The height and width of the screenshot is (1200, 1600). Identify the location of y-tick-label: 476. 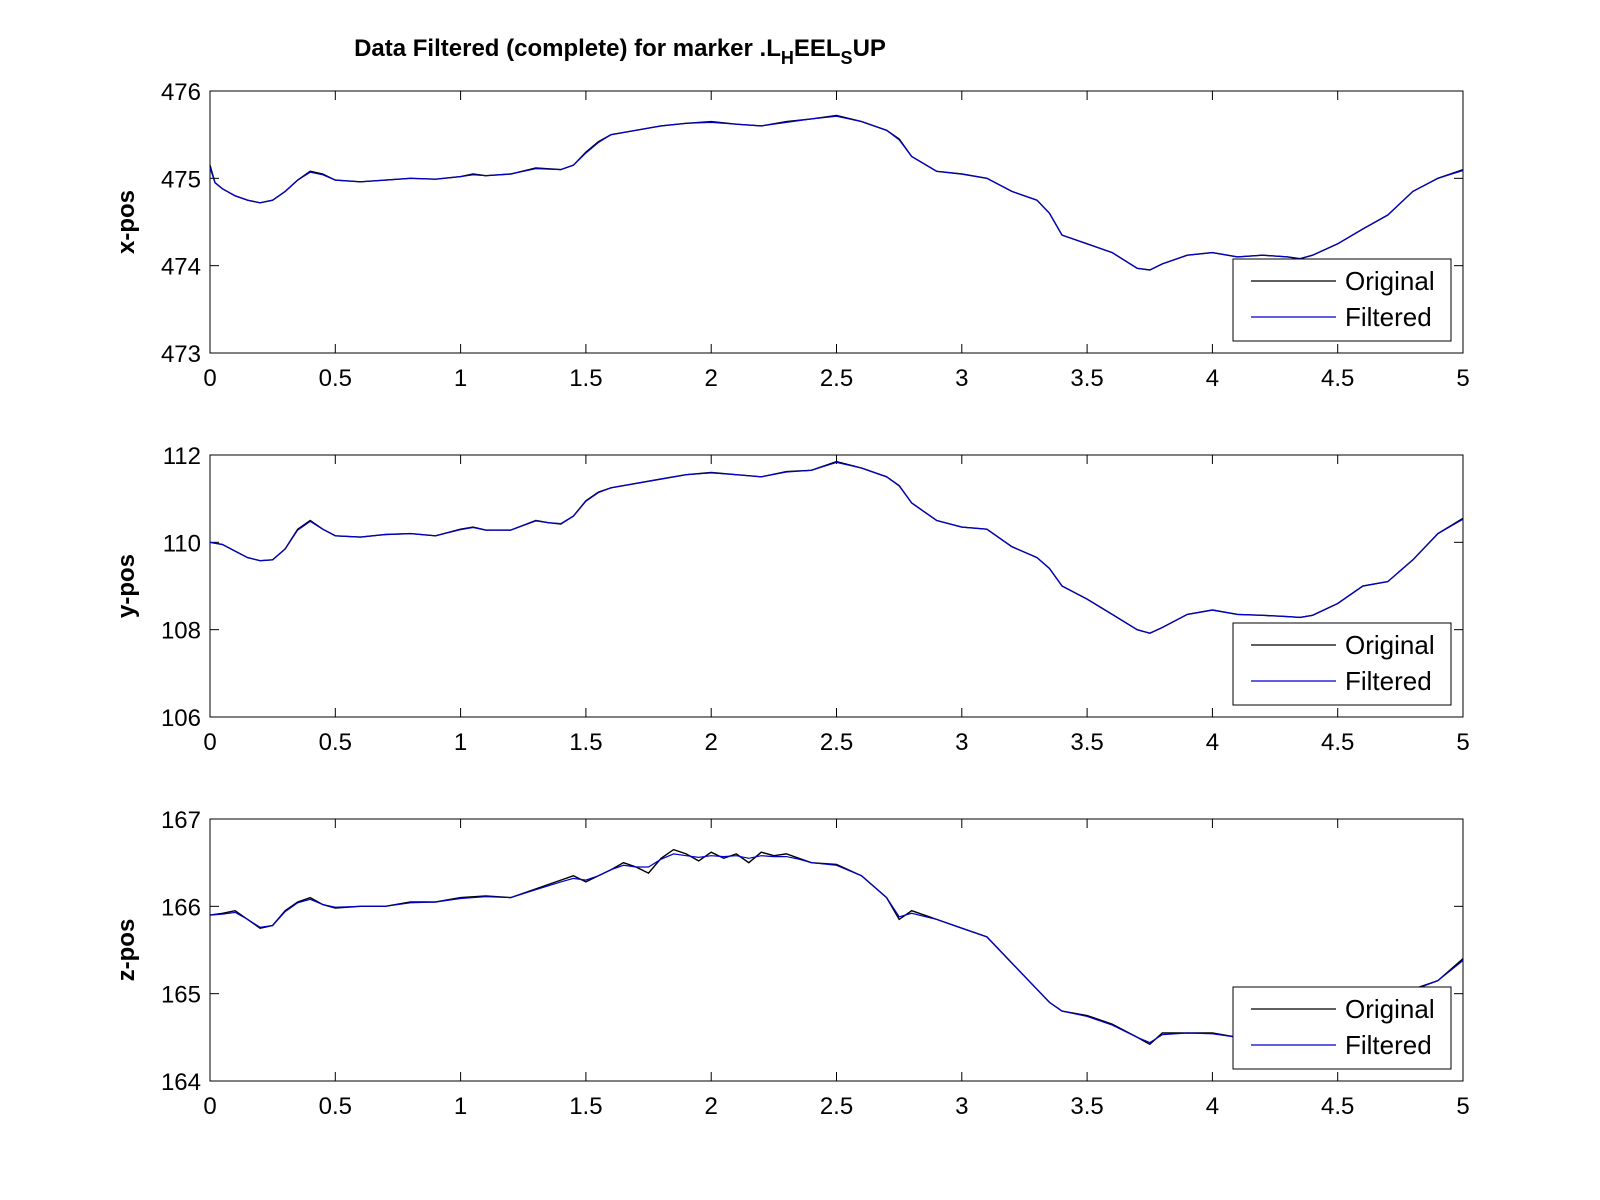
(181, 92).